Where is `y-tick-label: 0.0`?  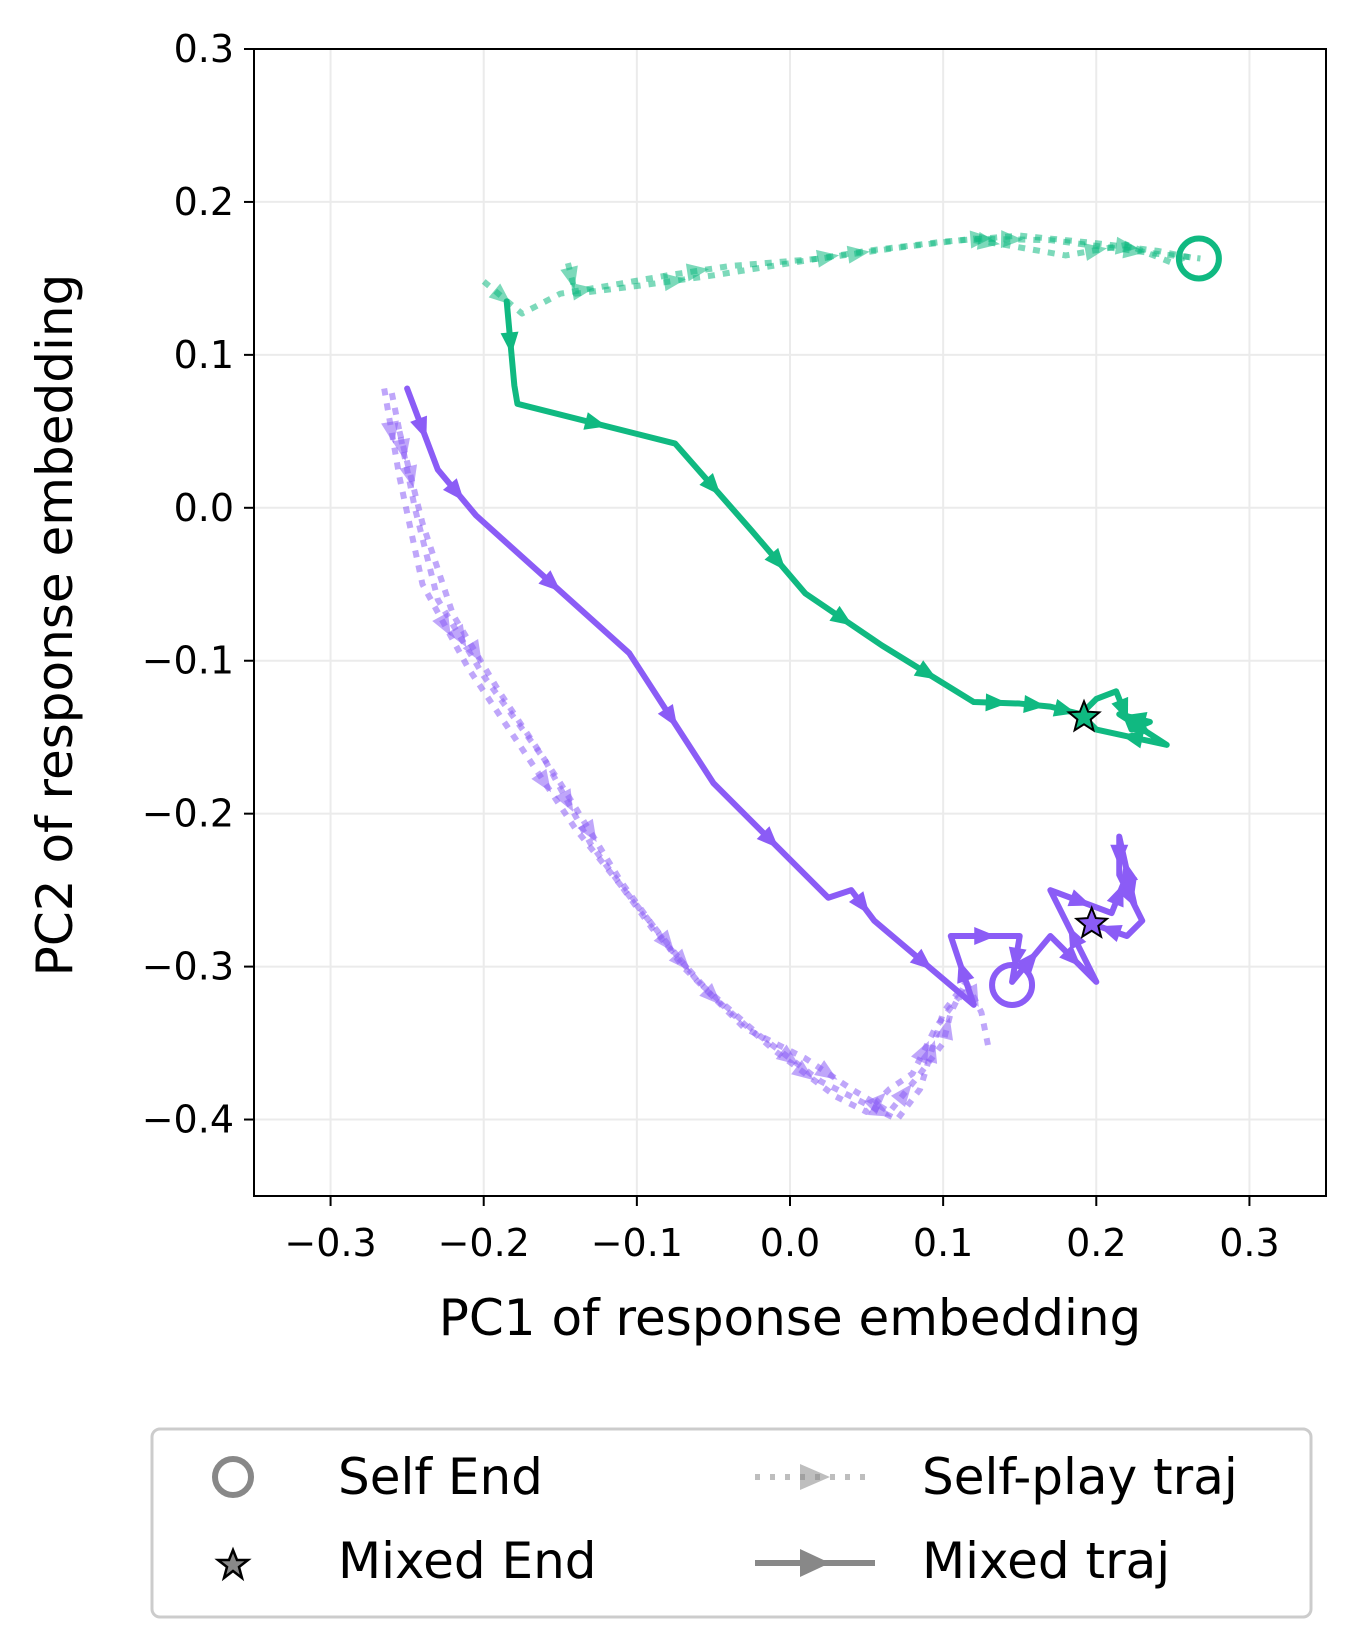
y-tick-label: 0.0 is located at coordinates (204, 508).